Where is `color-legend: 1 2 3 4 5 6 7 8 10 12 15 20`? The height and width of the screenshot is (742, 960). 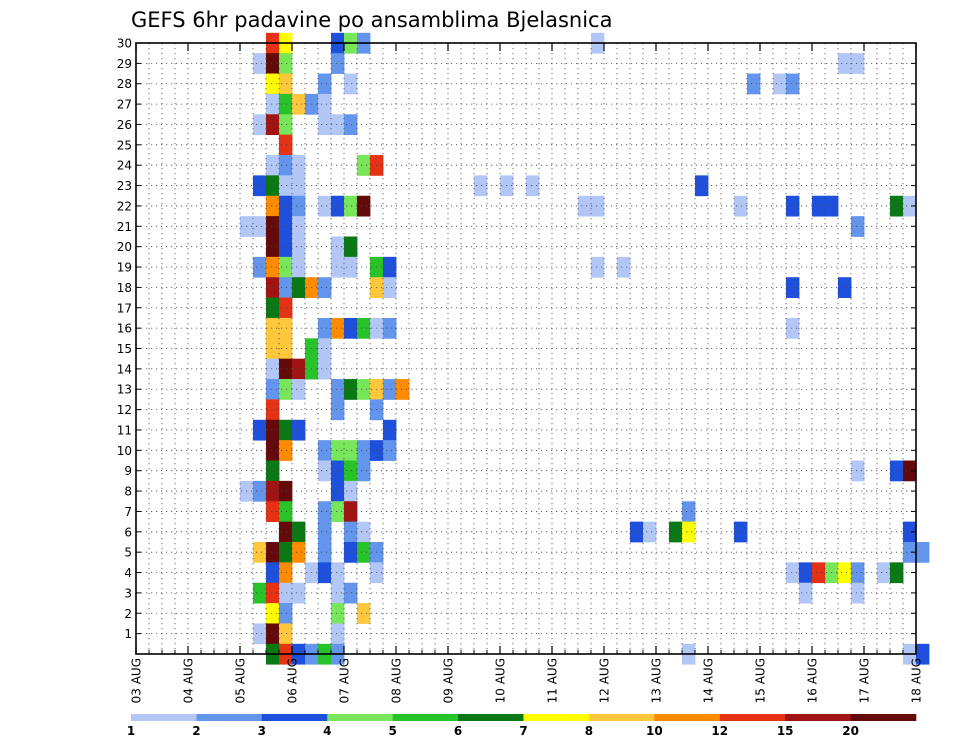
color-legend: 1 2 3 4 5 6 7 8 10 12 15 20 is located at coordinates (522, 726).